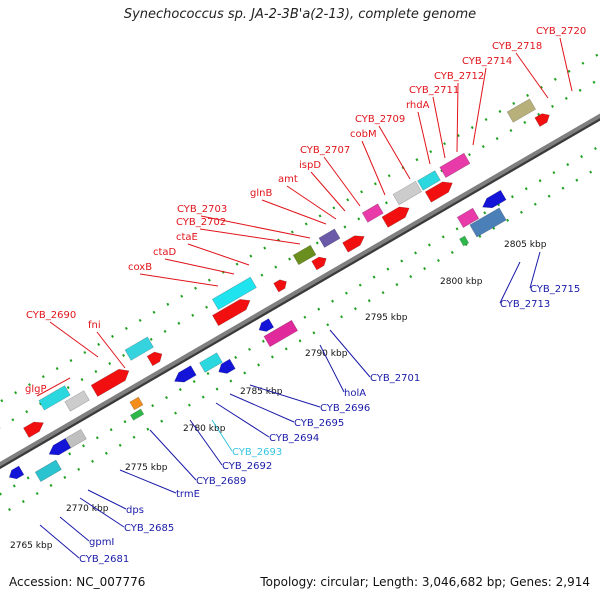 This screenshot has height=600, width=600. I want to click on gene-label-CYB_2692: CYB_2692, so click(247, 466).